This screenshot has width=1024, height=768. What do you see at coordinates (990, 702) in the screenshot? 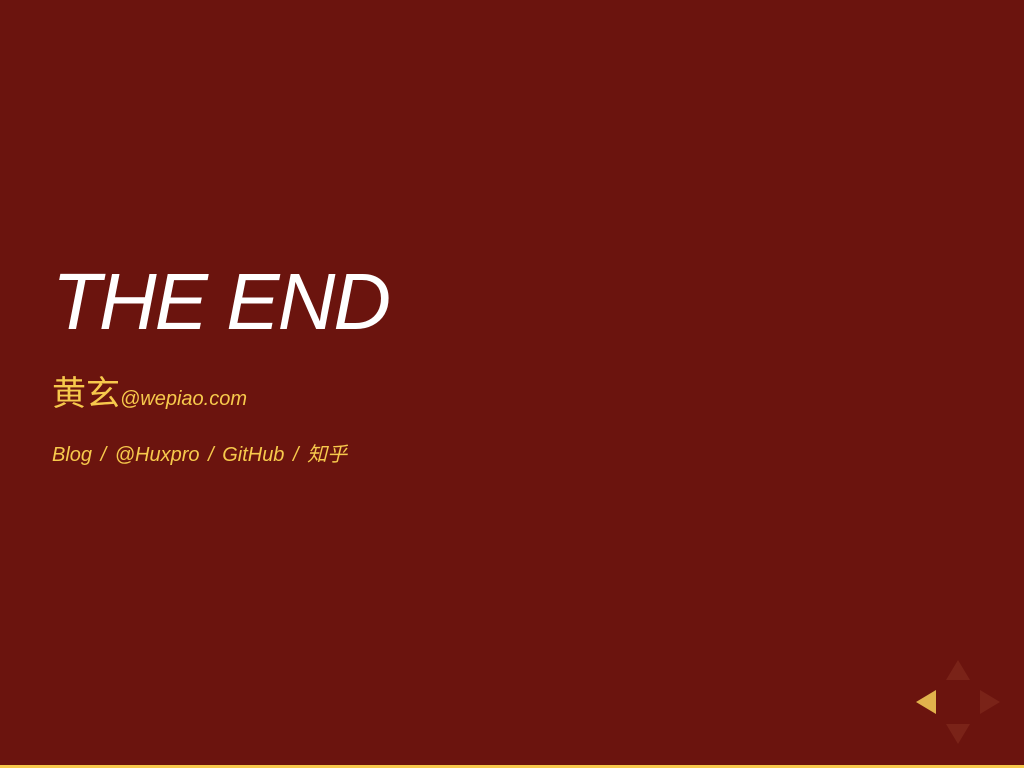
I see `arrow-right-icon` at bounding box center [990, 702].